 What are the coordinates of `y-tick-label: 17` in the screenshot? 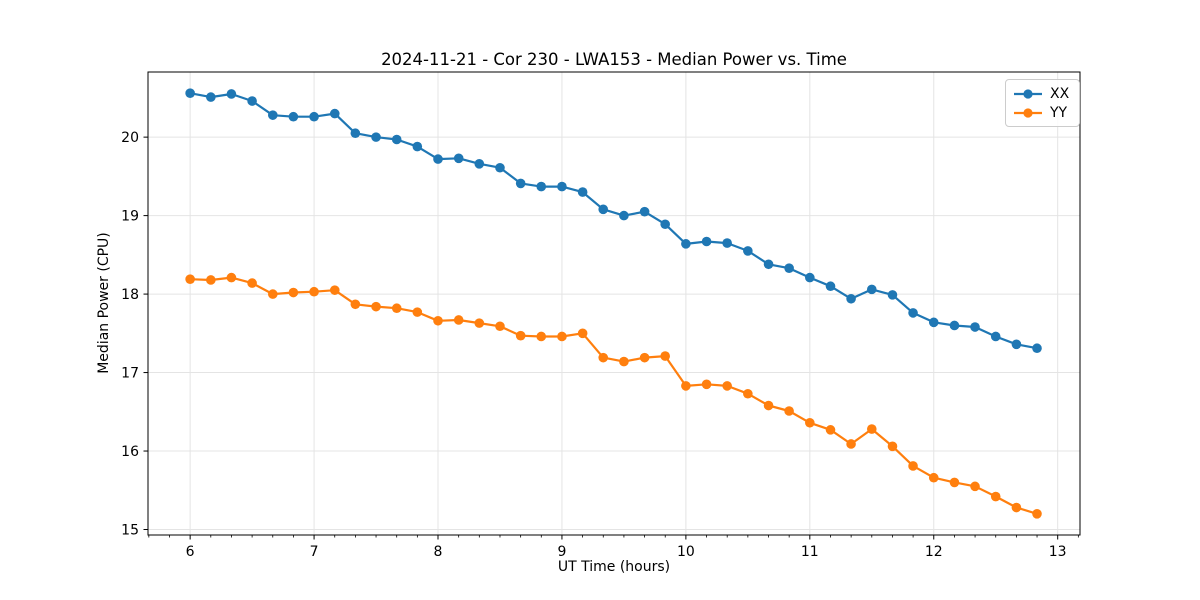 It's located at (130, 374).